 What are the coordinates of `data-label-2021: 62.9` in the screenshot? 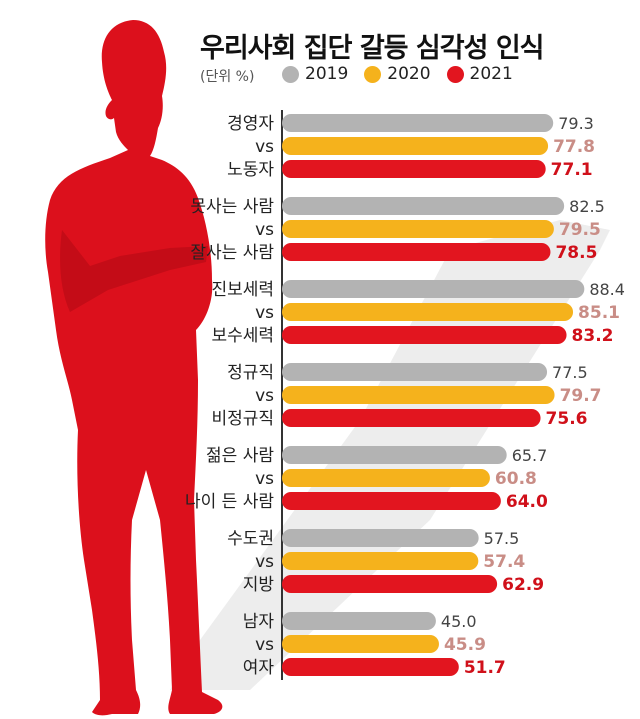 It's located at (523, 585).